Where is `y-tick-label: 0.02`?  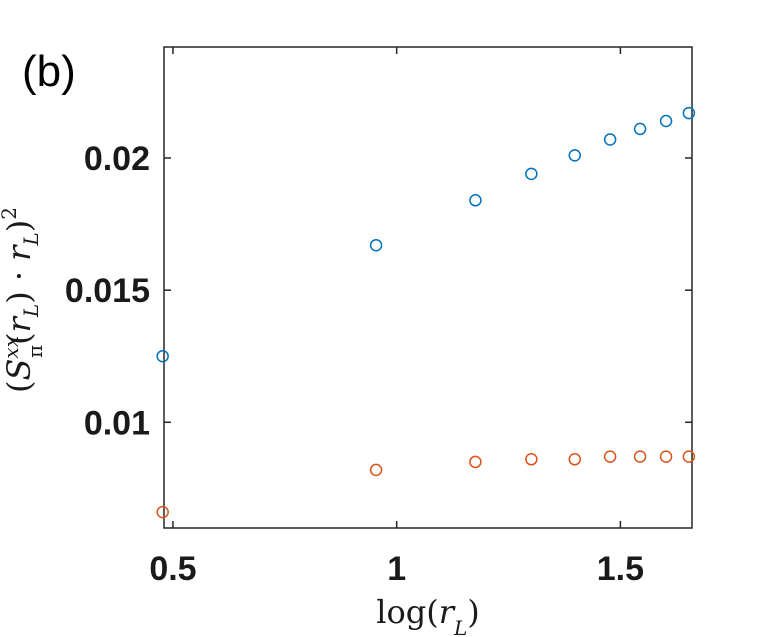 y-tick-label: 0.02 is located at coordinates (117, 159).